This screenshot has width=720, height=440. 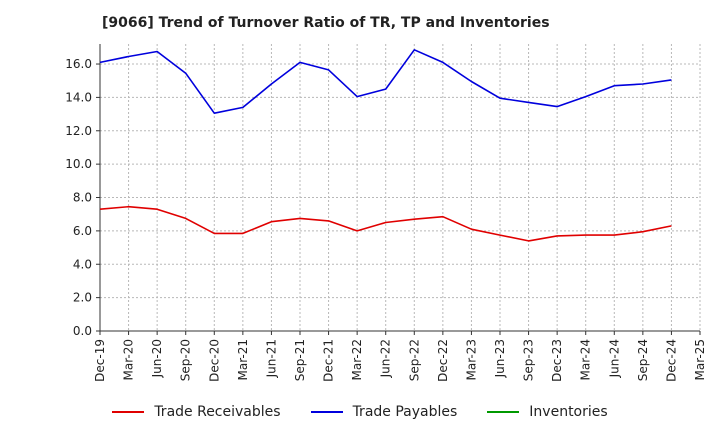 I want to click on x-tick-label-17: Mar-24, so click(x=586, y=359).